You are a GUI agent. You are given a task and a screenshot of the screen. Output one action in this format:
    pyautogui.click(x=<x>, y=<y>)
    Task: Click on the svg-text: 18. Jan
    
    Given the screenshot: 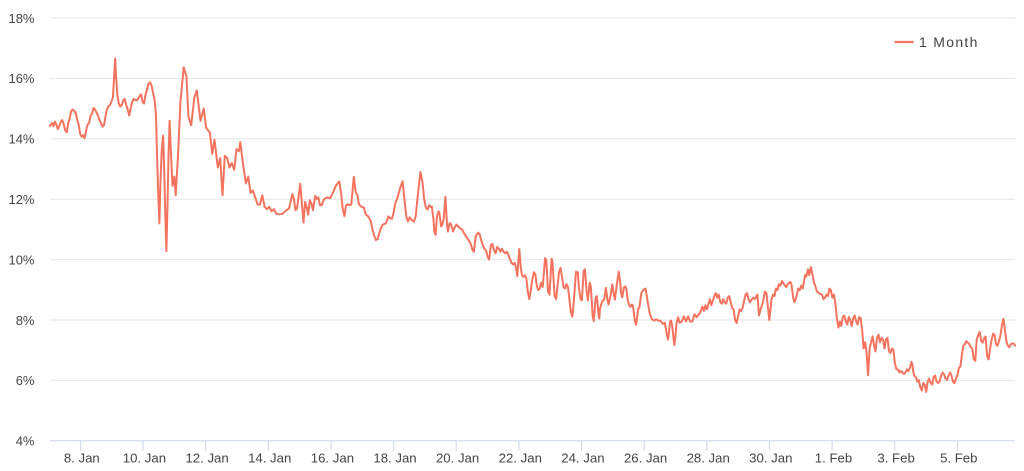 What is the action you would take?
    pyautogui.click(x=394, y=458)
    